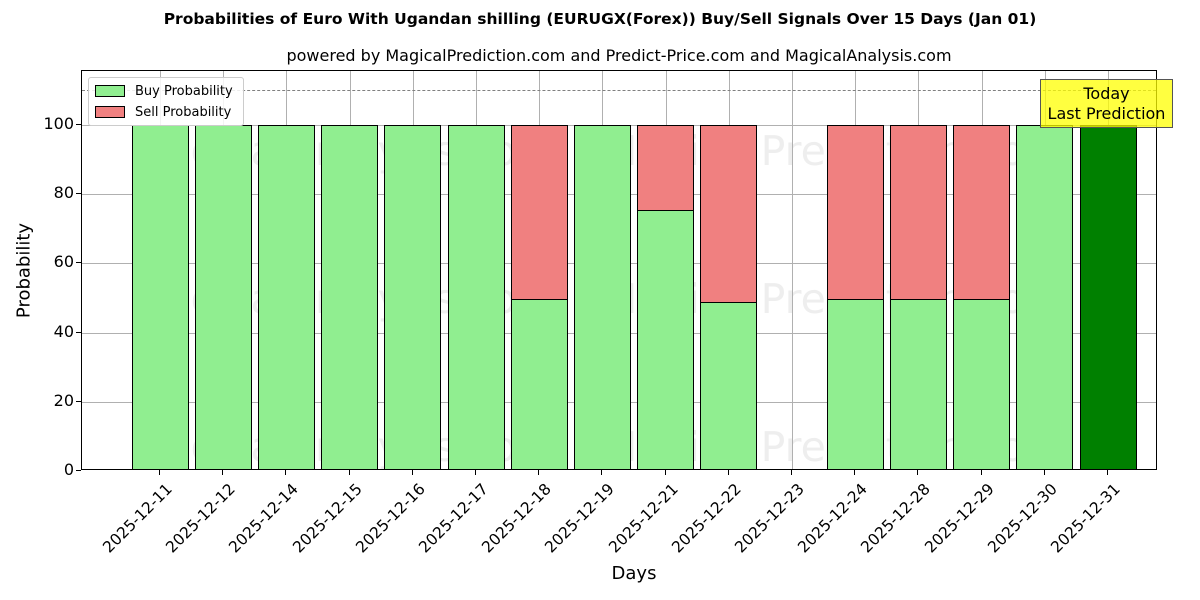 The width and height of the screenshot is (1200, 600). Describe the element at coordinates (63, 331) in the screenshot. I see `y-tick-label: 40` at that location.